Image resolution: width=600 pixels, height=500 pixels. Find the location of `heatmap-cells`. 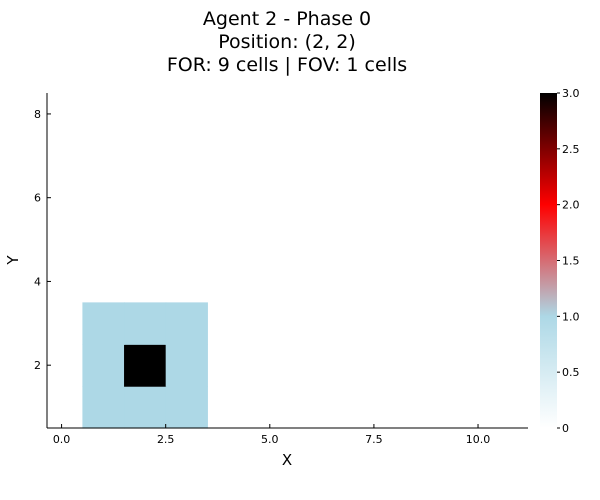

heatmap-cells is located at coordinates (145, 365).